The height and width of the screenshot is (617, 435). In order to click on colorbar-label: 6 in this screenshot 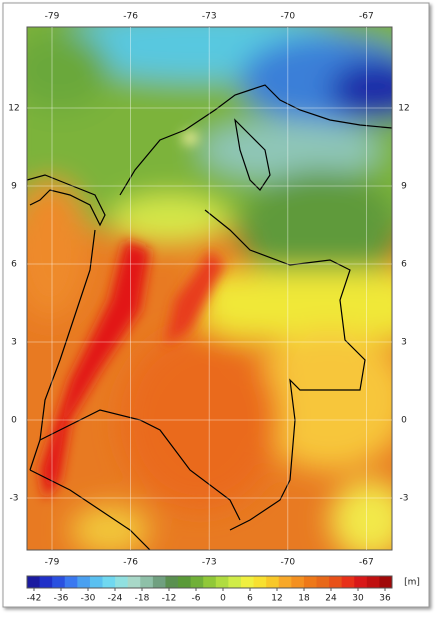, I will do `click(250, 599)`.